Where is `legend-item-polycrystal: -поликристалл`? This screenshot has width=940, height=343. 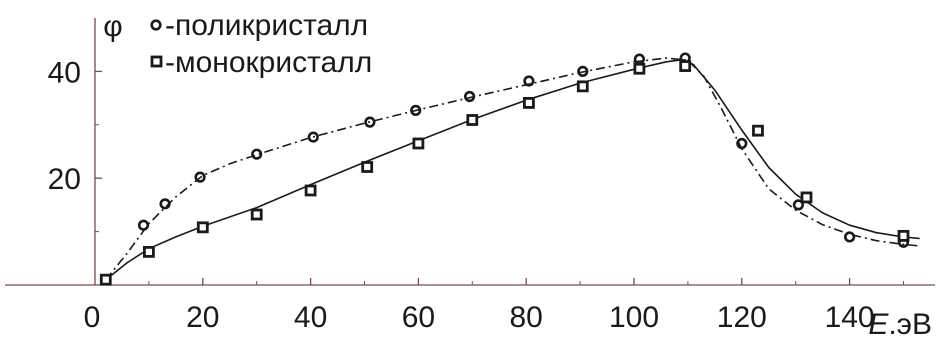 legend-item-polycrystal: -поликристалл is located at coordinates (259, 25).